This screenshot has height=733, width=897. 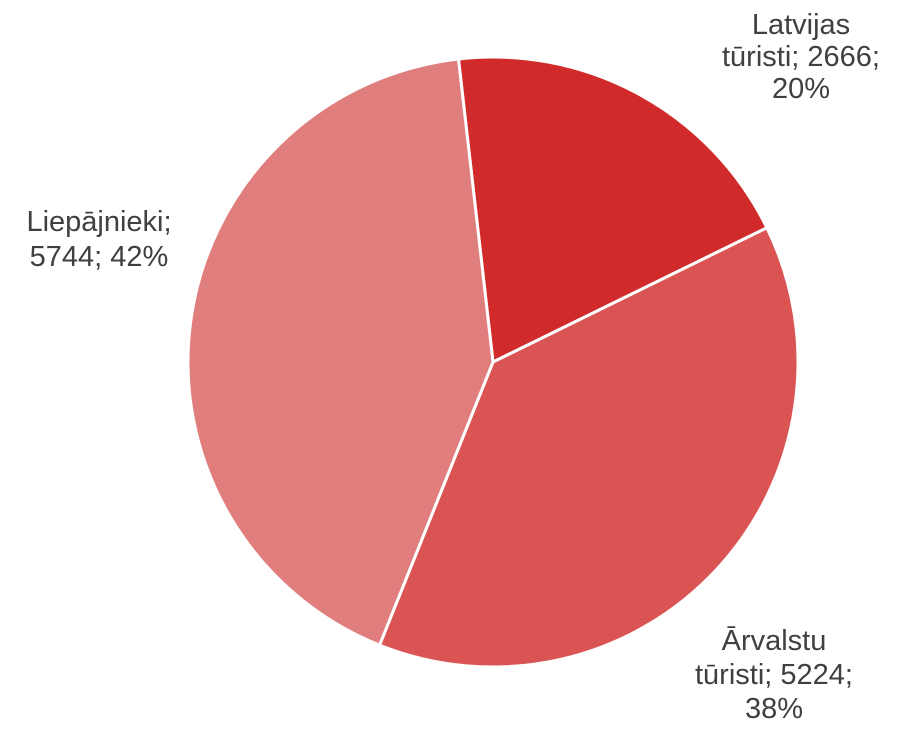 I want to click on data-label-line: Ārvalstu, so click(x=774, y=641).